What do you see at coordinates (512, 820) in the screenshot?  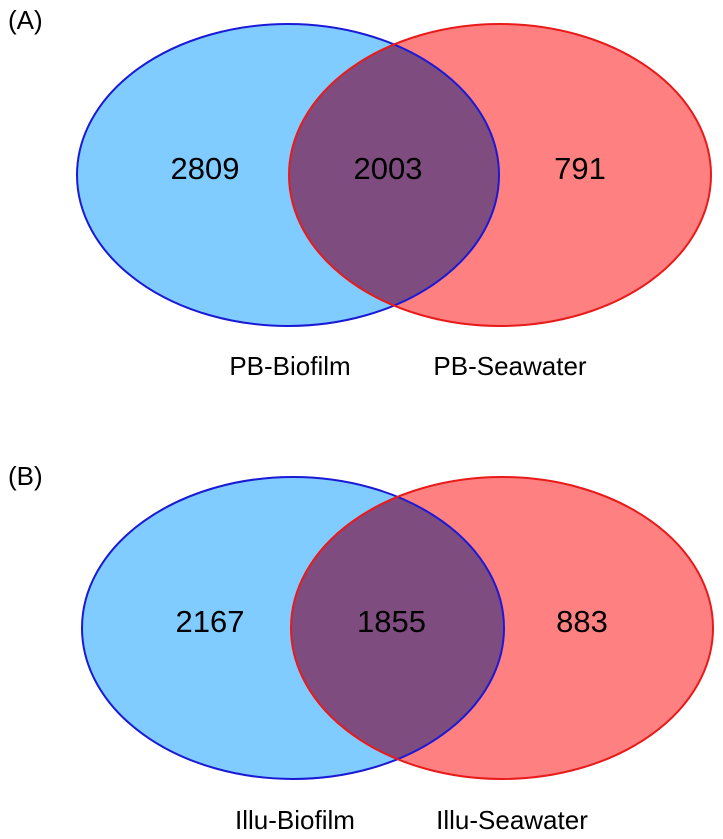 I see `set-name: Illu-Seawater` at bounding box center [512, 820].